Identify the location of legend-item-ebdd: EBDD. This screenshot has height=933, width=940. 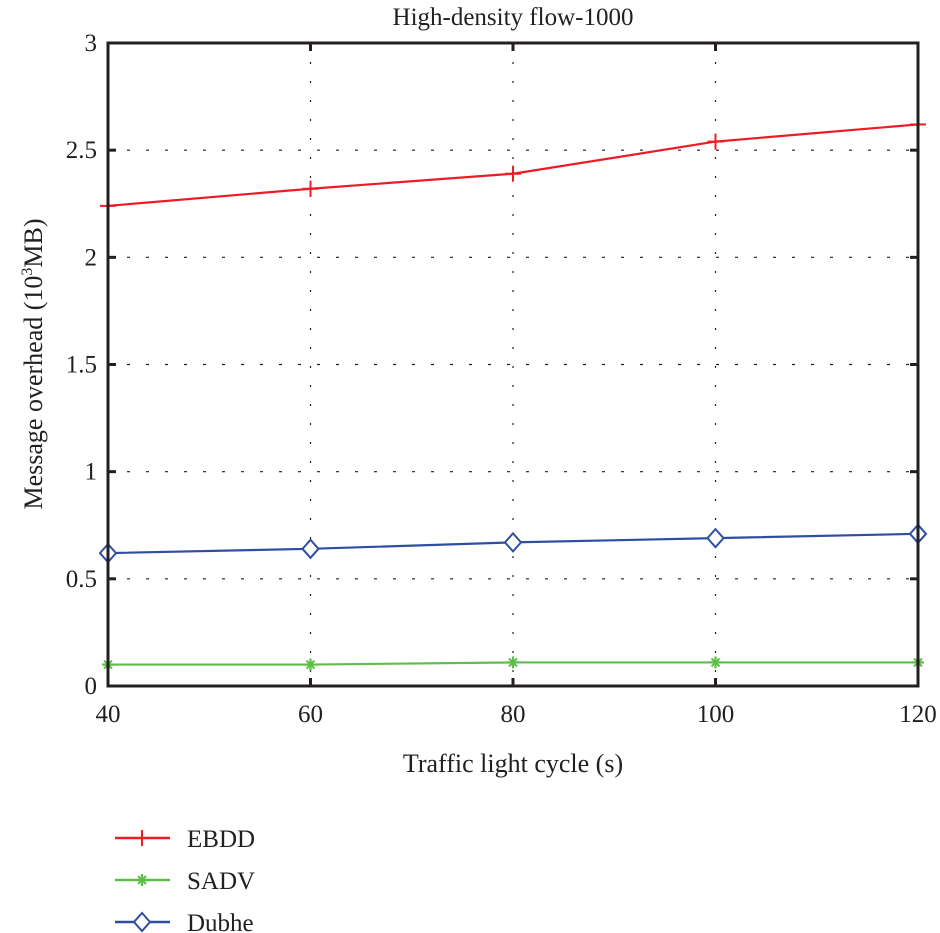
(185, 839).